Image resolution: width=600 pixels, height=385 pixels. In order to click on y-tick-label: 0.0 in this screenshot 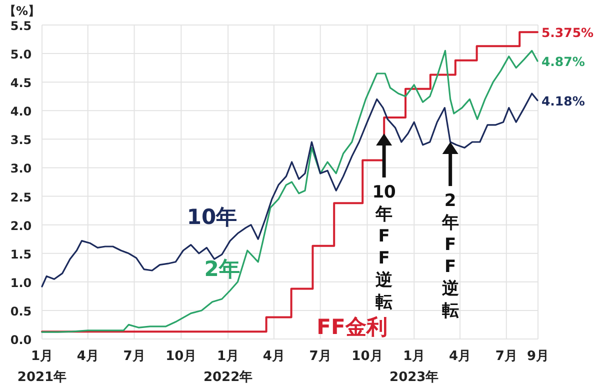, I will do `click(21, 340)`.